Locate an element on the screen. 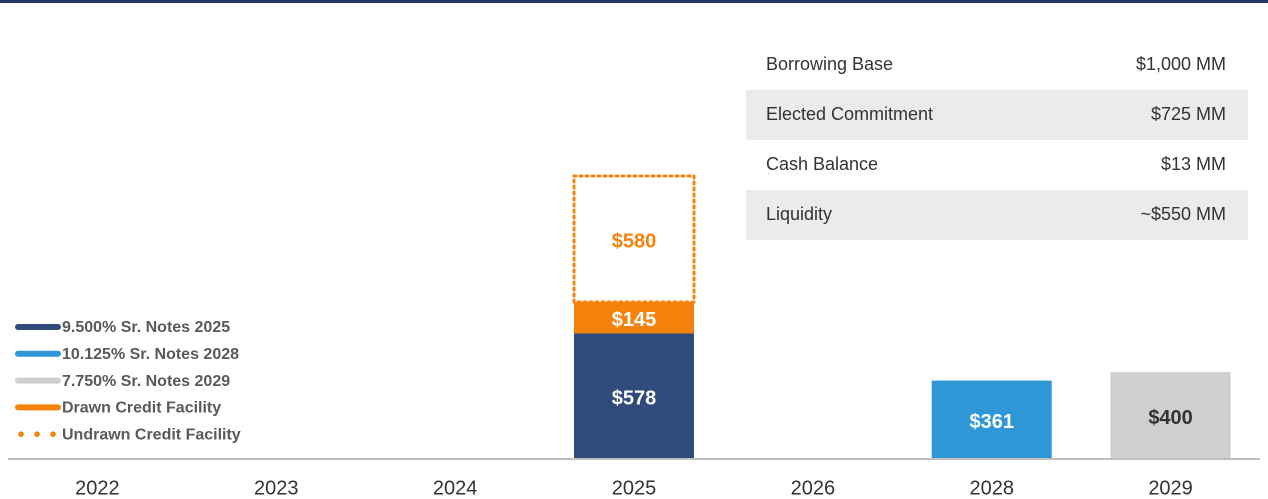 The image size is (1268, 499). table-label: Borrowing Base is located at coordinates (829, 64).